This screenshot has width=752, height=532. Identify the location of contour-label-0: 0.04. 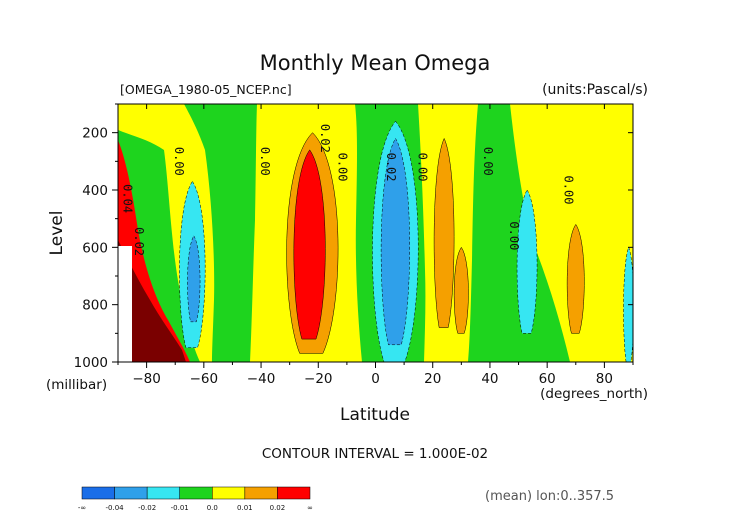
(128, 198).